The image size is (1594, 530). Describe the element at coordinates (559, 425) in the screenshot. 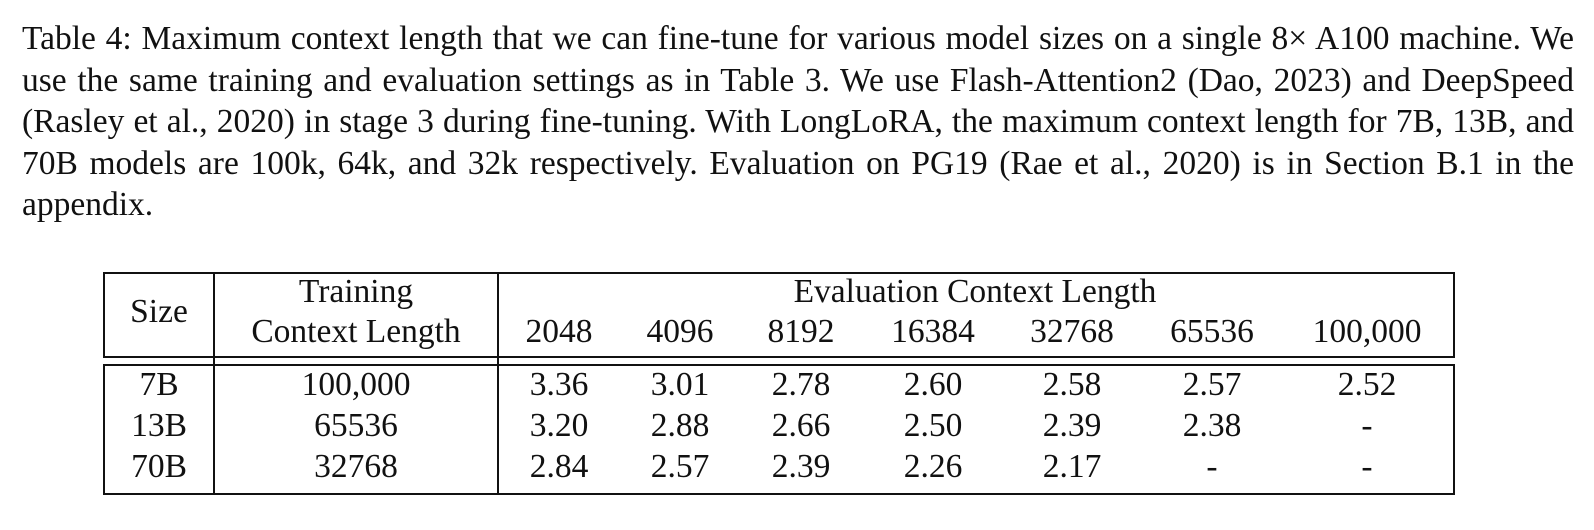

I see `table-cell: 3.20` at that location.